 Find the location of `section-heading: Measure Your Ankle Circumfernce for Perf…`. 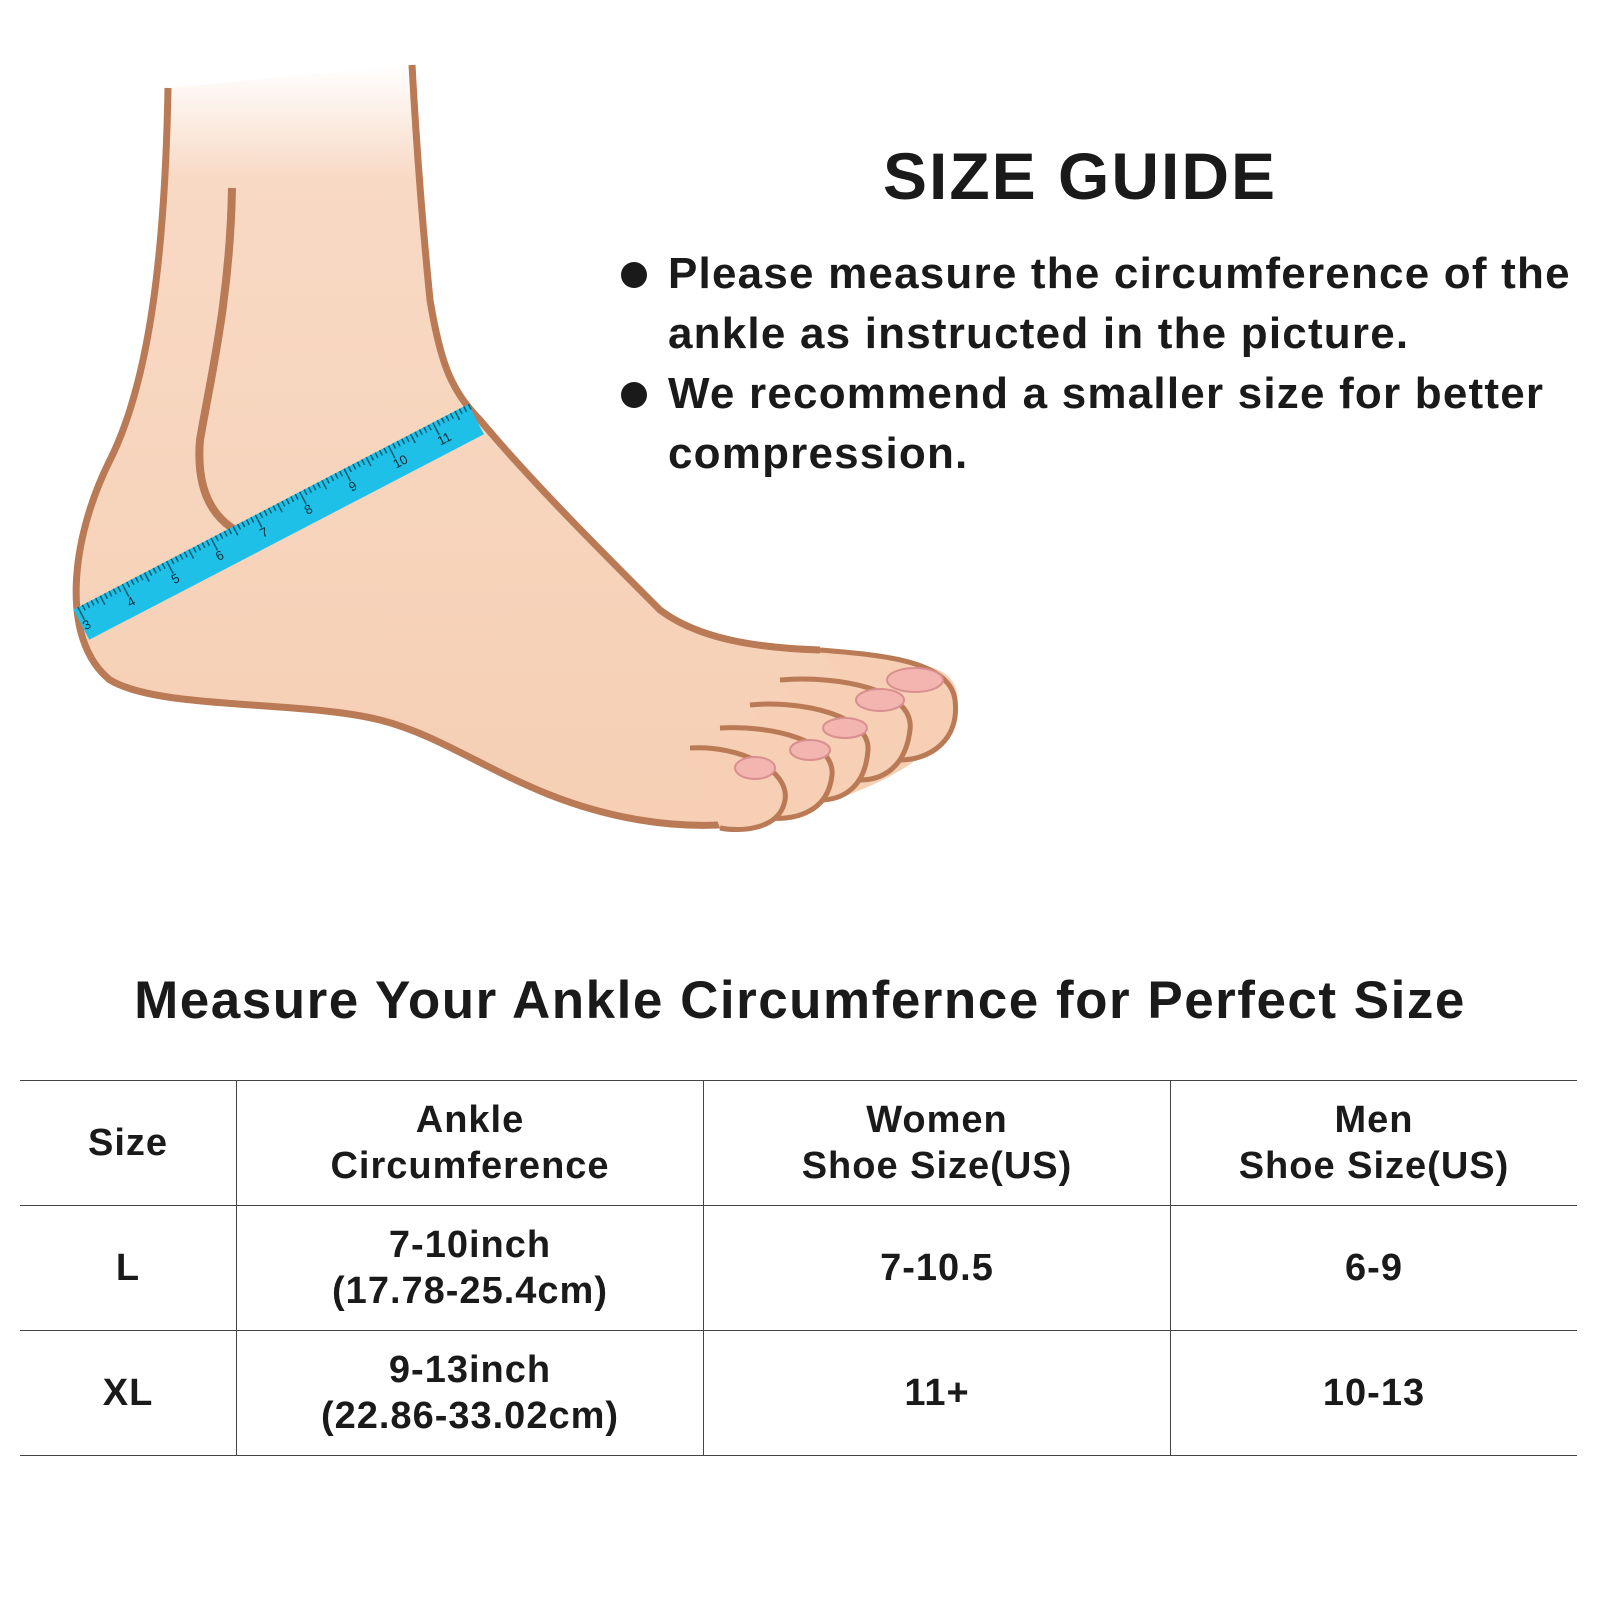

section-heading: Measure Your Ankle Circumfernce for Perf… is located at coordinates (800, 1000).